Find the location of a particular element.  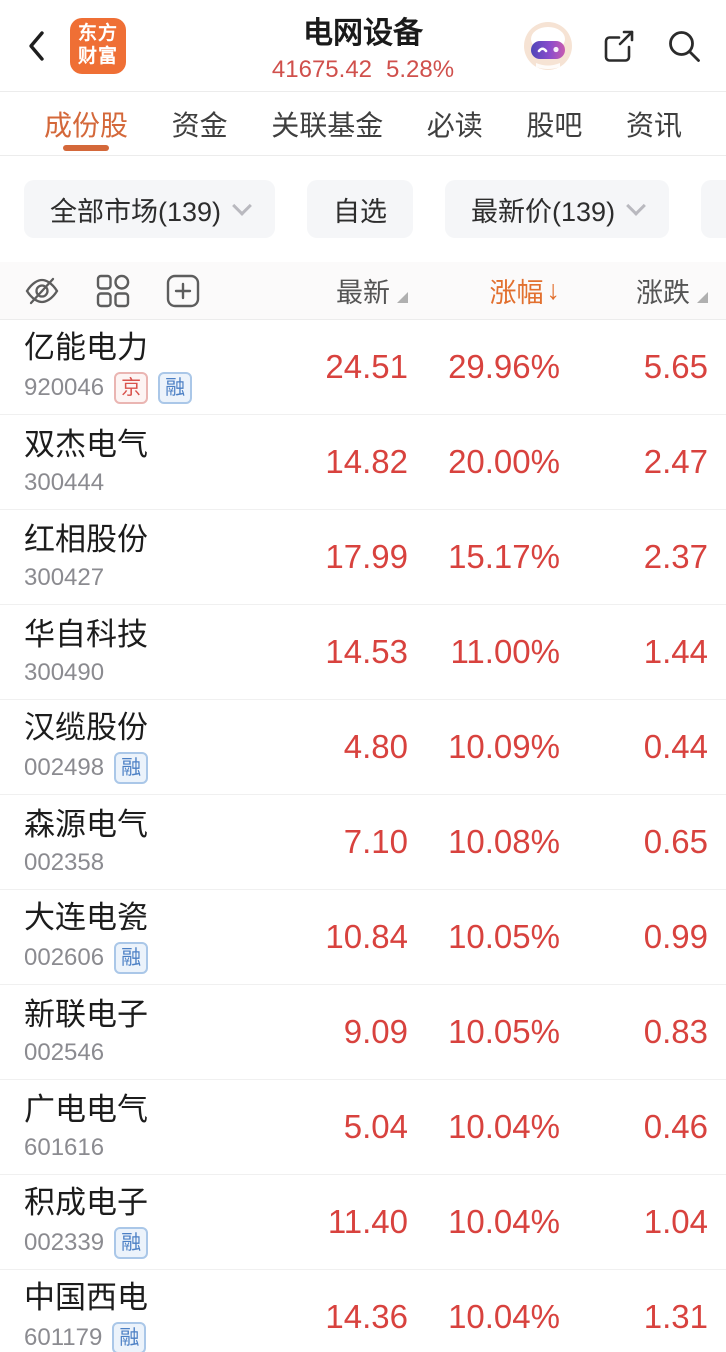

column-change-amount: 涨跌 is located at coordinates (634, 290).